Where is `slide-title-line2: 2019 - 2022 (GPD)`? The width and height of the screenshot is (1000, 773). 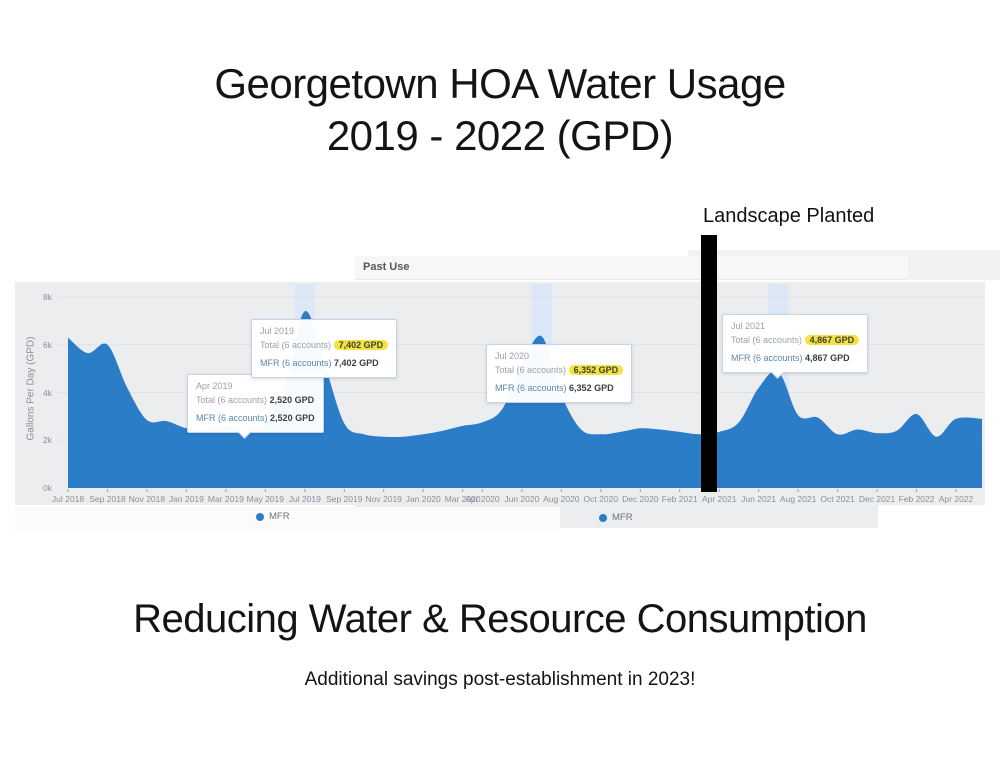
slide-title-line2: 2019 - 2022 (GPD) is located at coordinates (500, 136).